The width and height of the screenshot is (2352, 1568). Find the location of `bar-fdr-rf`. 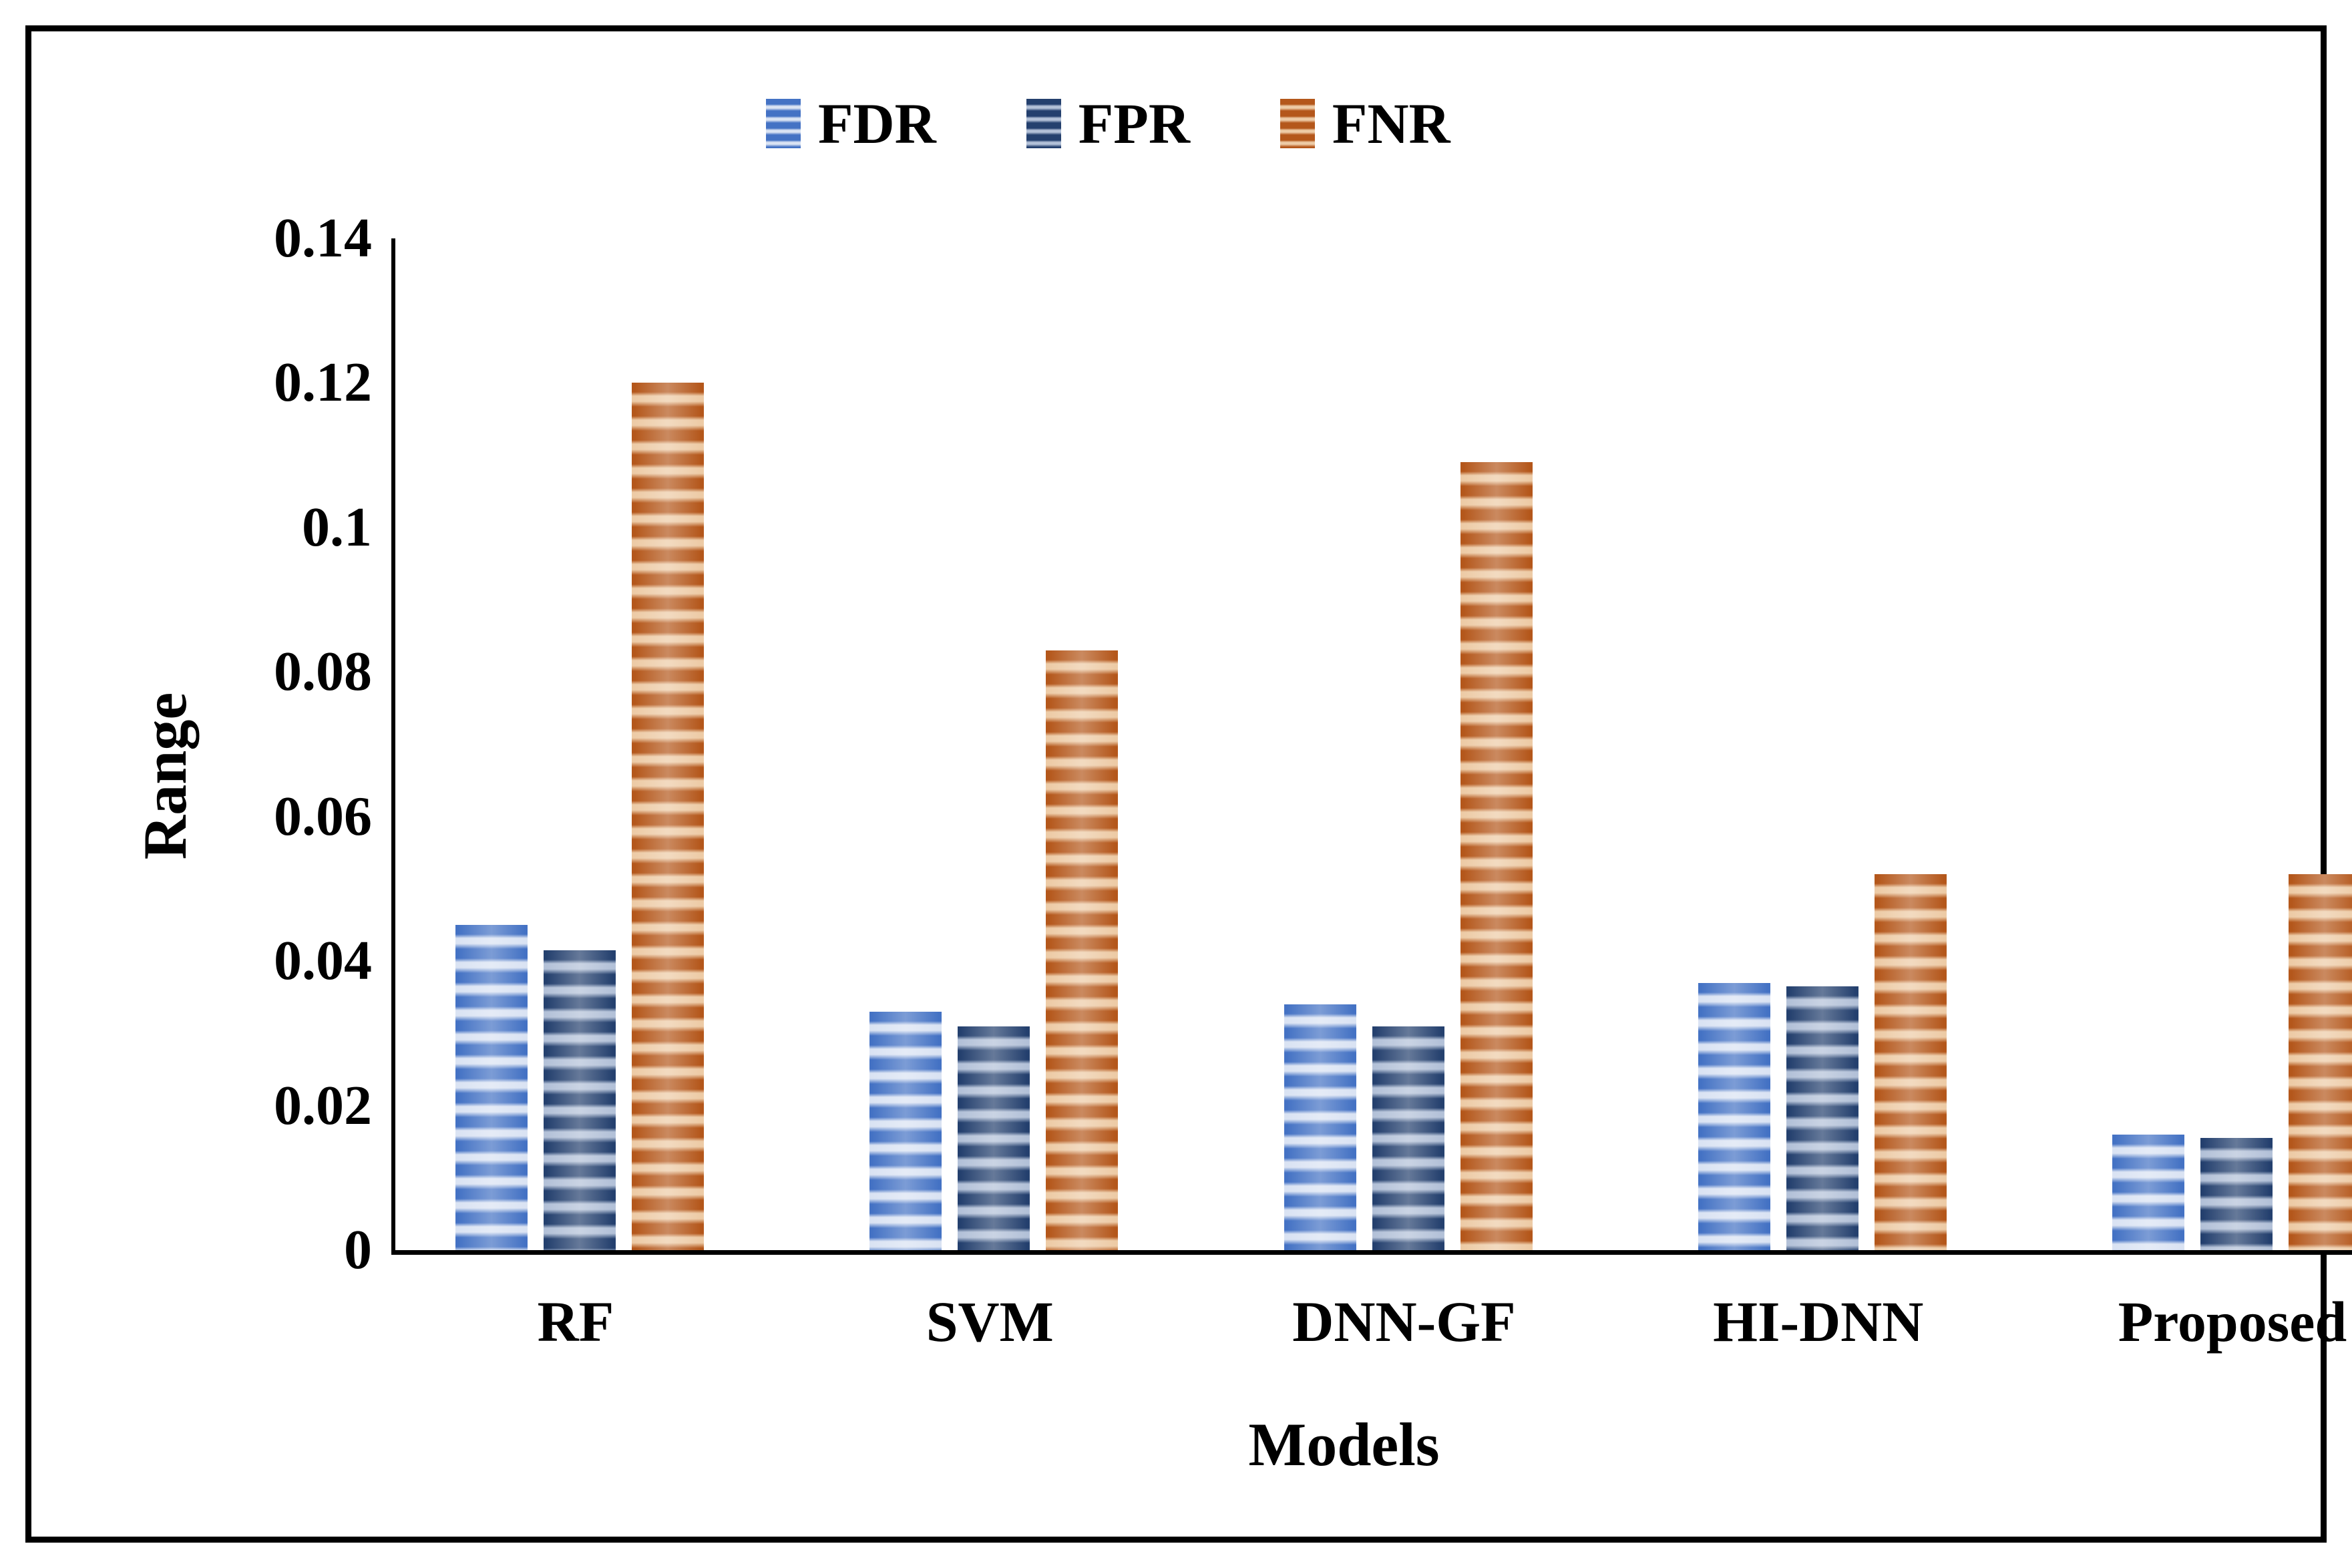

bar-fdr-rf is located at coordinates (491, 1087).